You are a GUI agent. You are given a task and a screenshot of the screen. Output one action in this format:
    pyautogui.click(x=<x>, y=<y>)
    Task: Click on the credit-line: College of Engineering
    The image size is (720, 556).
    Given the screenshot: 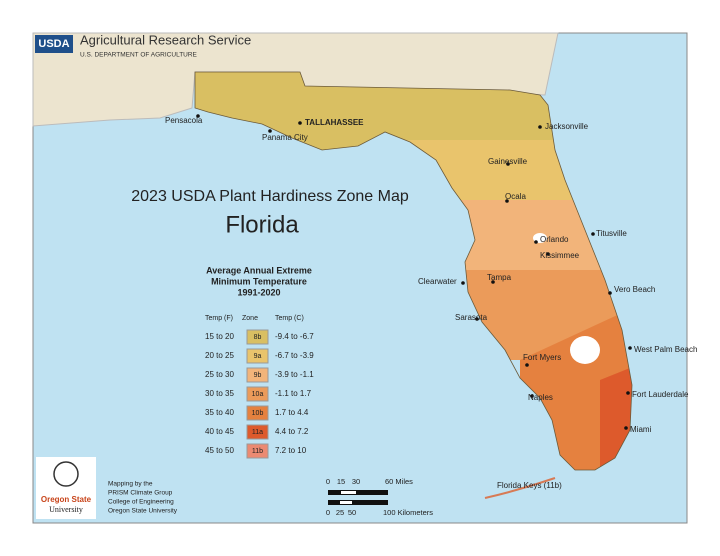 What is the action you would take?
    pyautogui.click(x=141, y=502)
    